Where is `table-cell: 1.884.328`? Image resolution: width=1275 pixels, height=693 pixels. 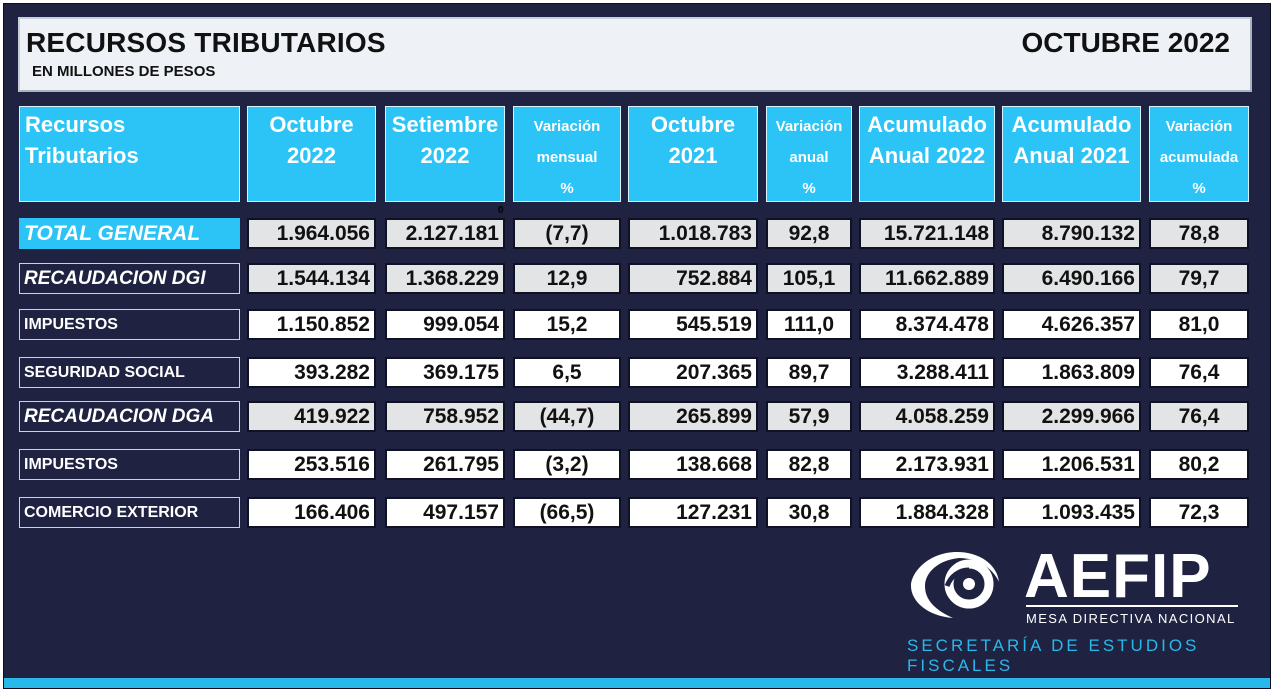 table-cell: 1.884.328 is located at coordinates (927, 512).